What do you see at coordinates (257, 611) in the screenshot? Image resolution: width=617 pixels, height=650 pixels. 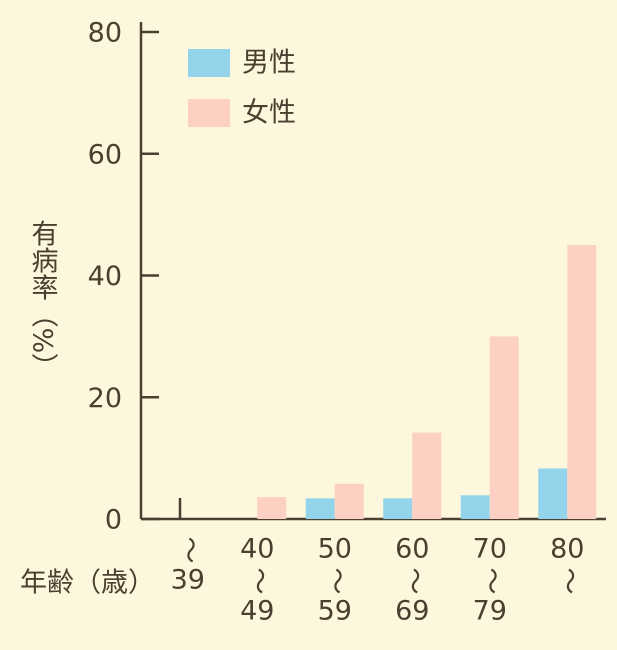 I see `x-tick-label: 49` at bounding box center [257, 611].